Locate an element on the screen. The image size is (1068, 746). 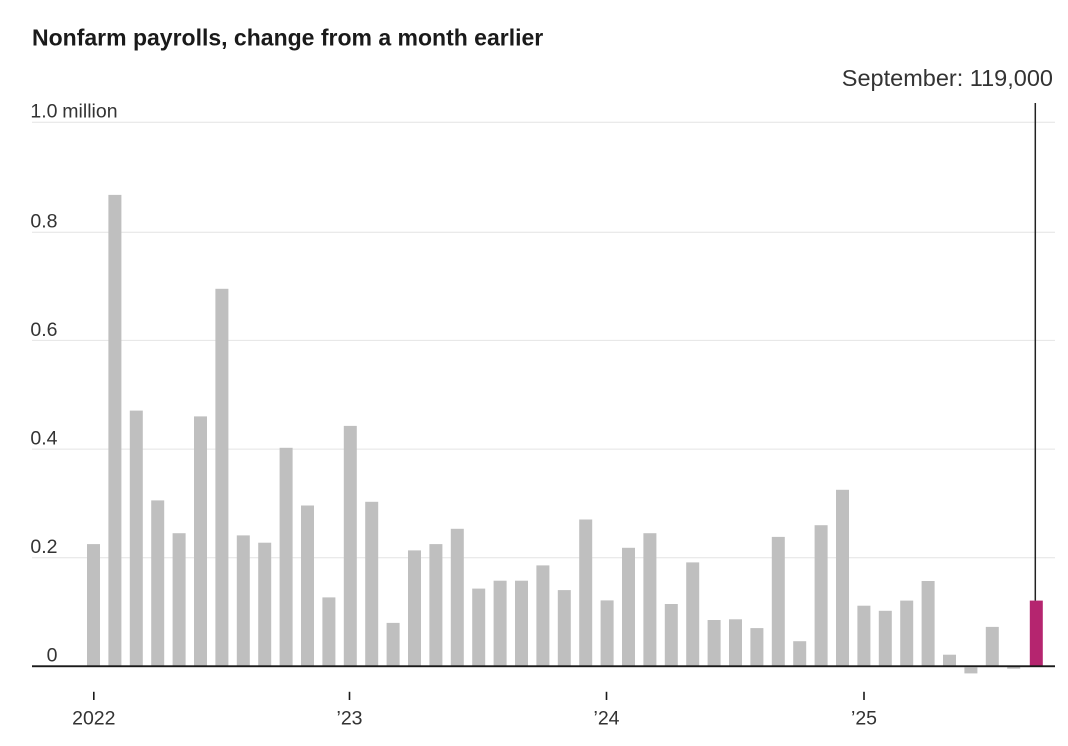
svg-text: 0 is located at coordinates (52, 655).